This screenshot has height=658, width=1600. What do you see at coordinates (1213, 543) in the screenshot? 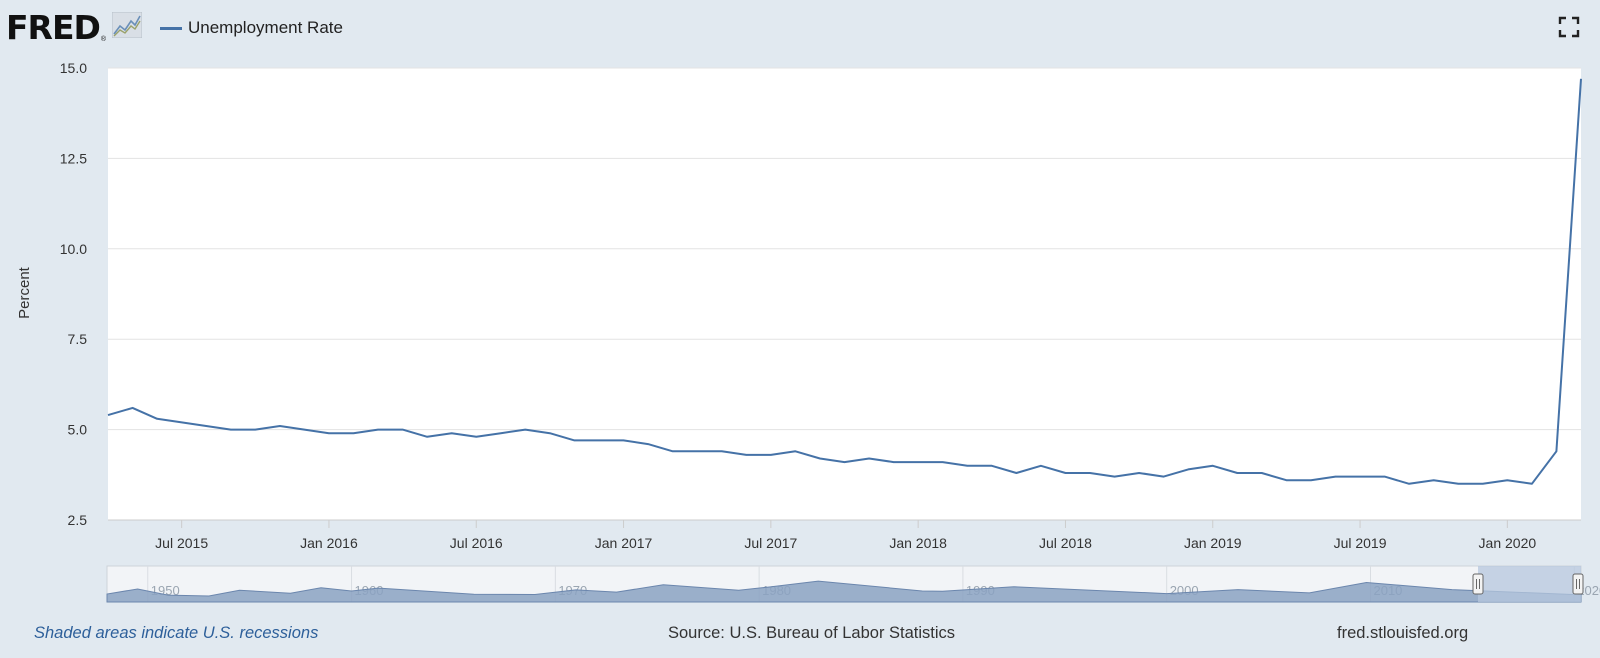
I see `x-tick-label: Jan 2019` at bounding box center [1213, 543].